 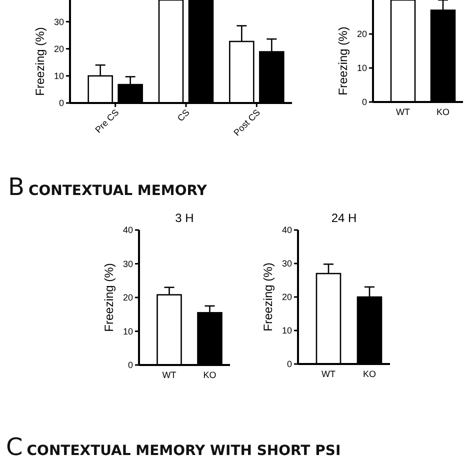 What do you see at coordinates (184, 218) in the screenshot?
I see `chart-title: 3 H` at bounding box center [184, 218].